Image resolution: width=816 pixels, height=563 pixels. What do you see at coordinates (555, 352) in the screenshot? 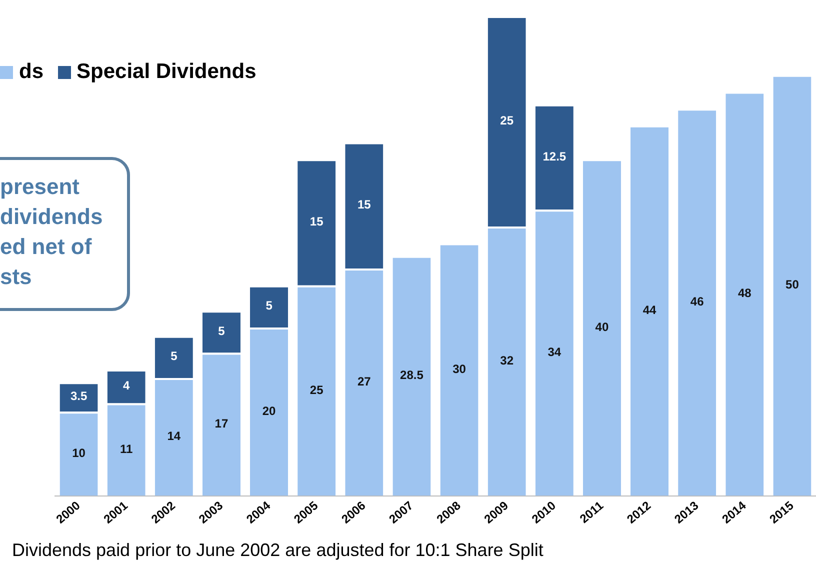
I see `data-label: 34` at bounding box center [555, 352].